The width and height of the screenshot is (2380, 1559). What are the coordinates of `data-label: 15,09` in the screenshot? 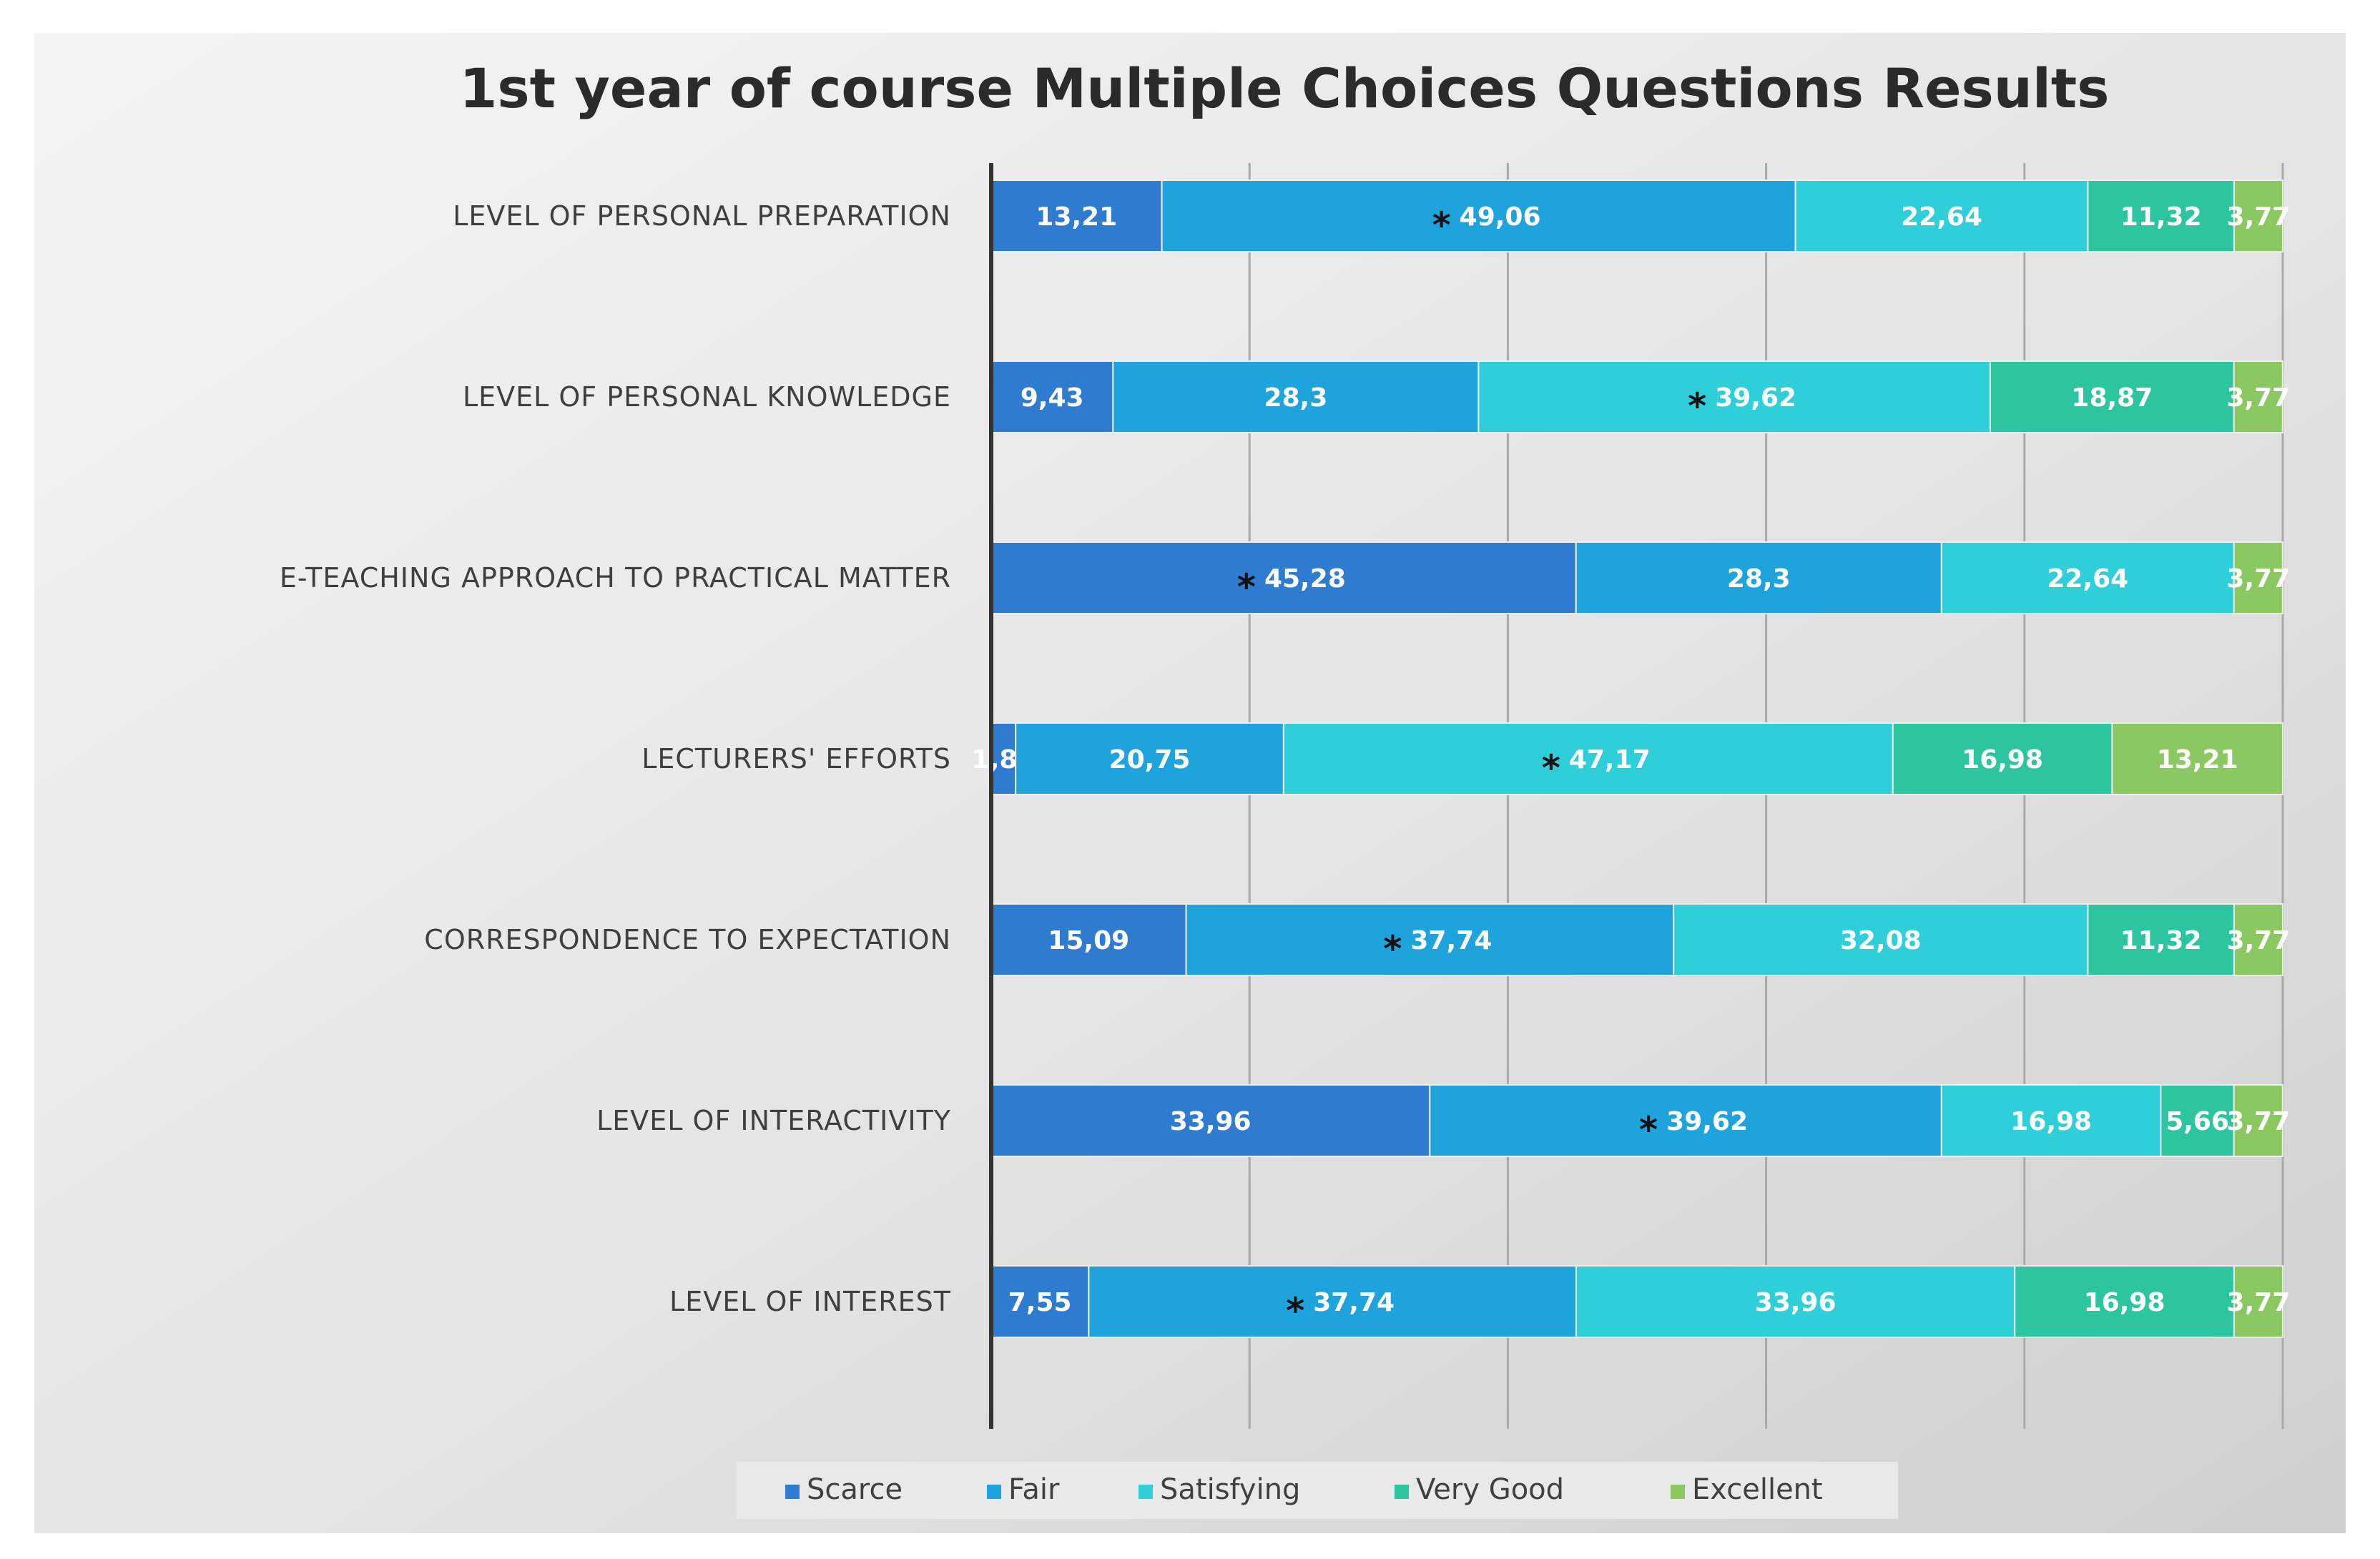 It's located at (1088, 941).